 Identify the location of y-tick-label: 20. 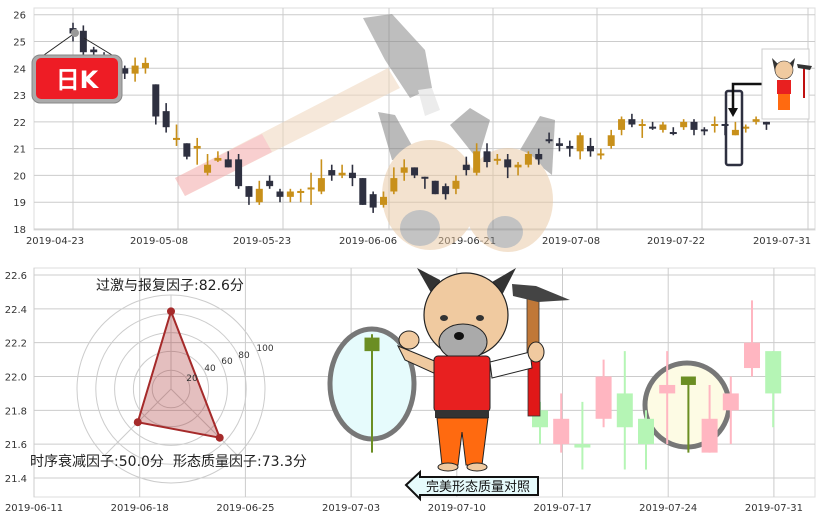
(19, 176).